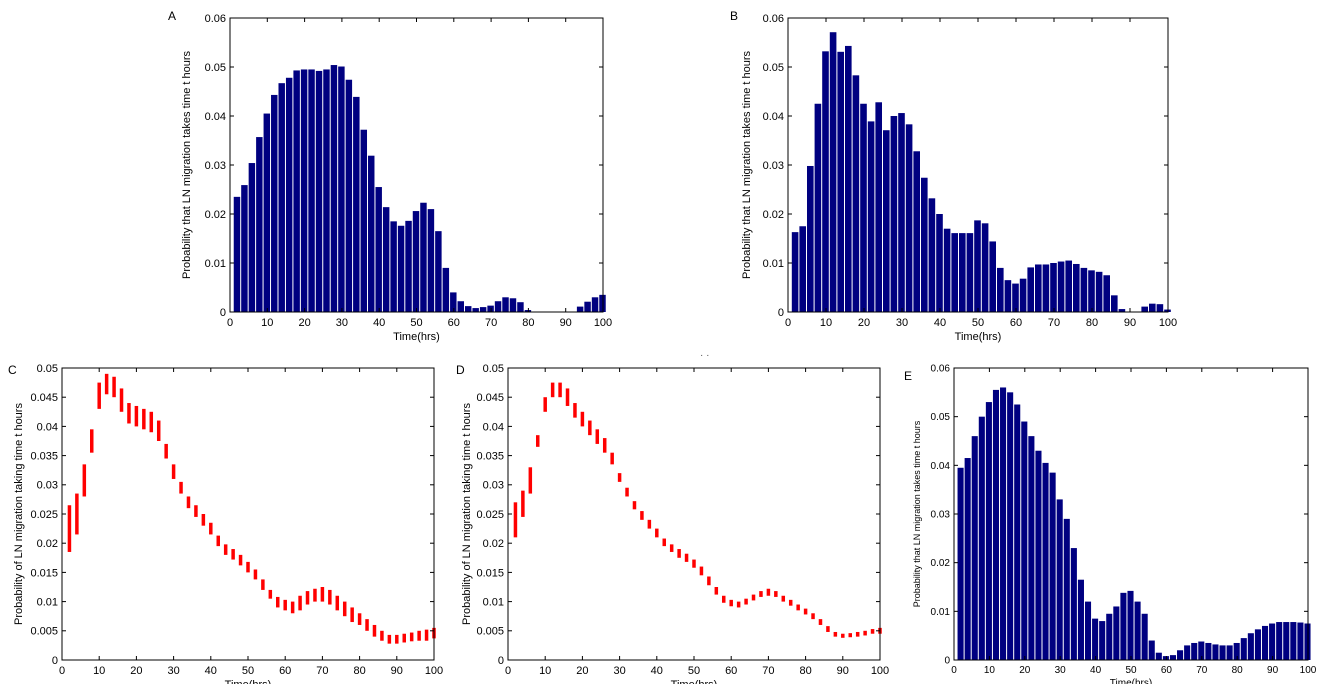 This screenshot has width=1324, height=684. What do you see at coordinates (773, 68) in the screenshot?
I see `y-tick-label: 0.05` at bounding box center [773, 68].